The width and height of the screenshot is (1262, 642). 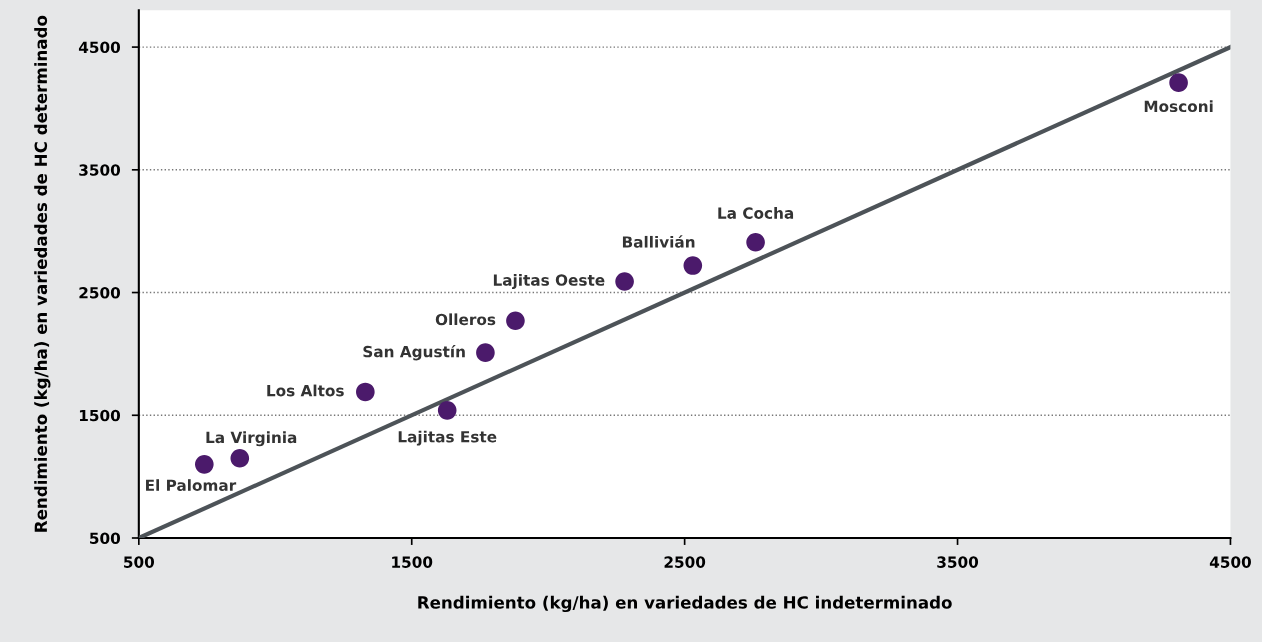 I want to click on x-tick-label: 1500, so click(x=412, y=562).